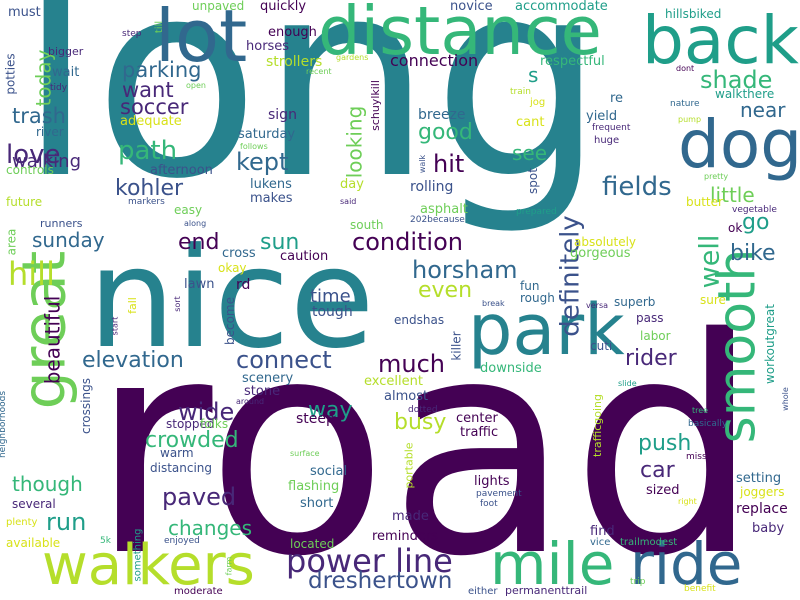 The image size is (800, 600). What do you see at coordinates (445, 132) in the screenshot?
I see `word-good: good` at bounding box center [445, 132].